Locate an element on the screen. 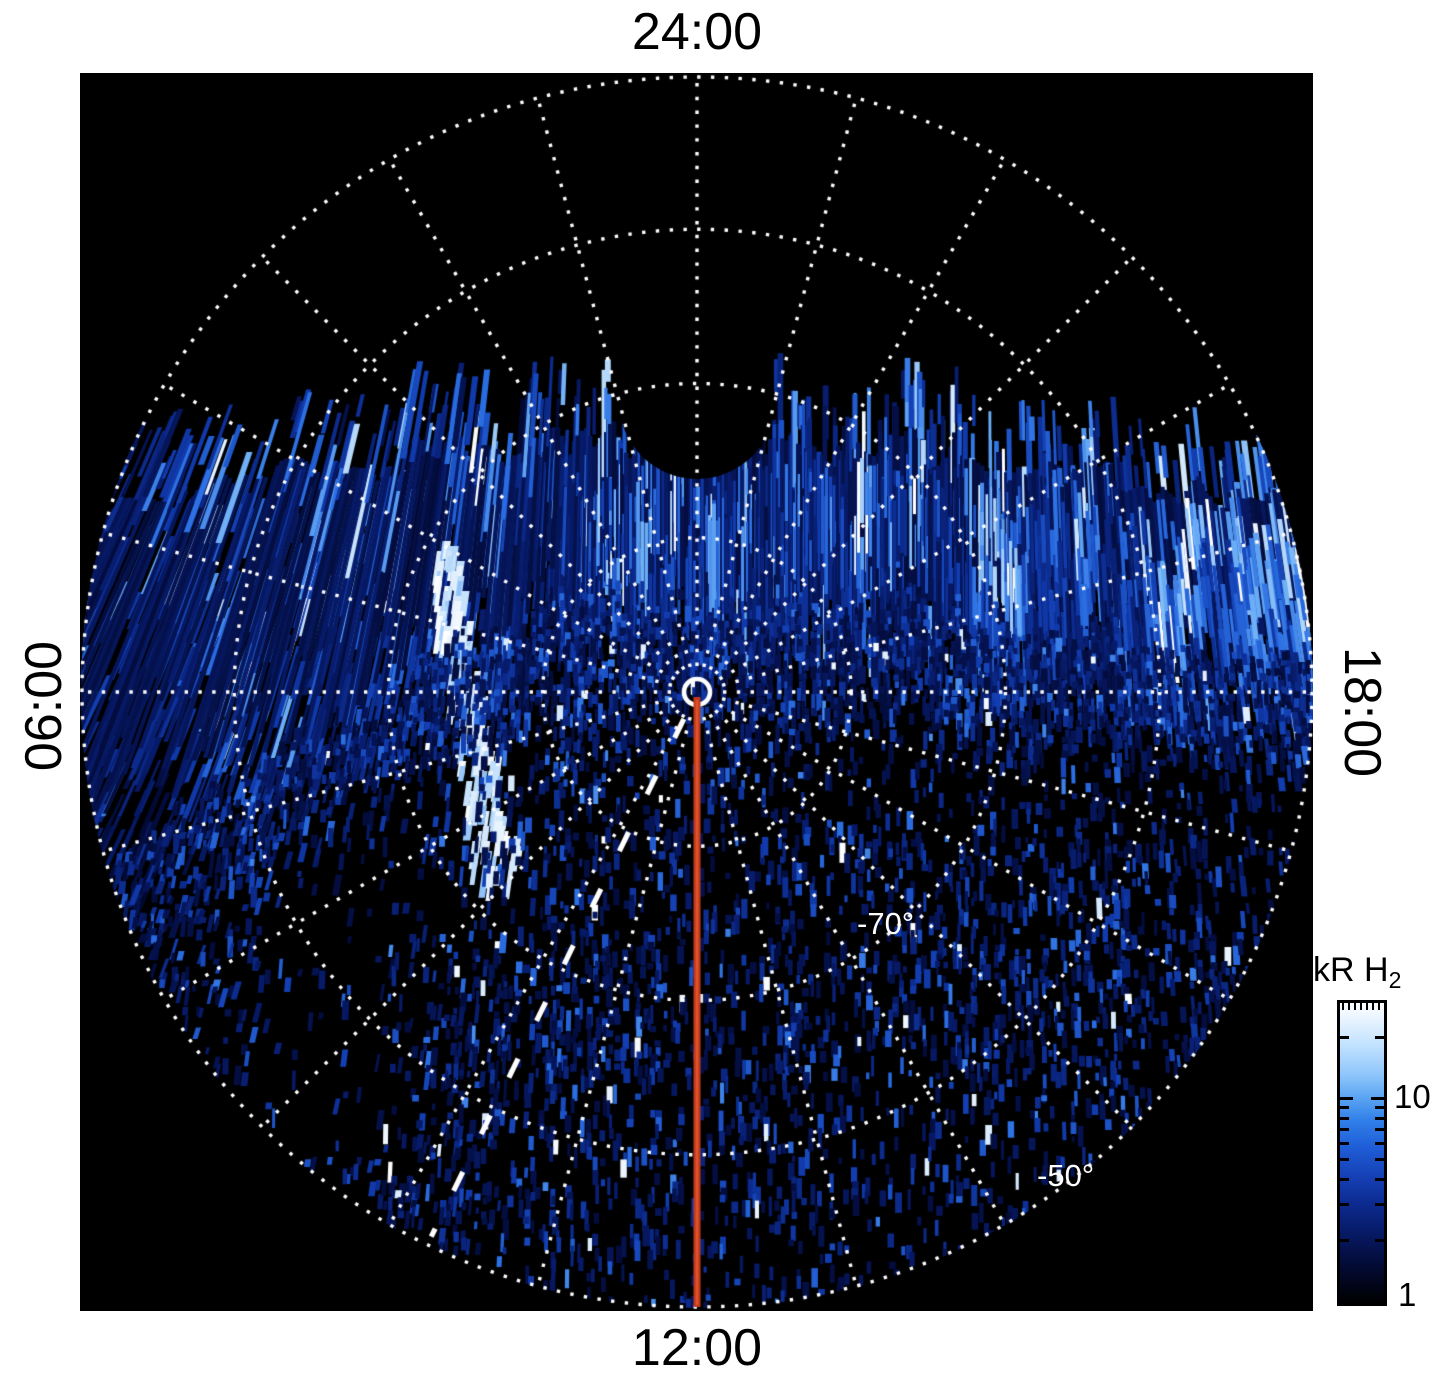 This screenshot has height=1384, width=1447. colorbar-title: kR H2 is located at coordinates (1357, 972).